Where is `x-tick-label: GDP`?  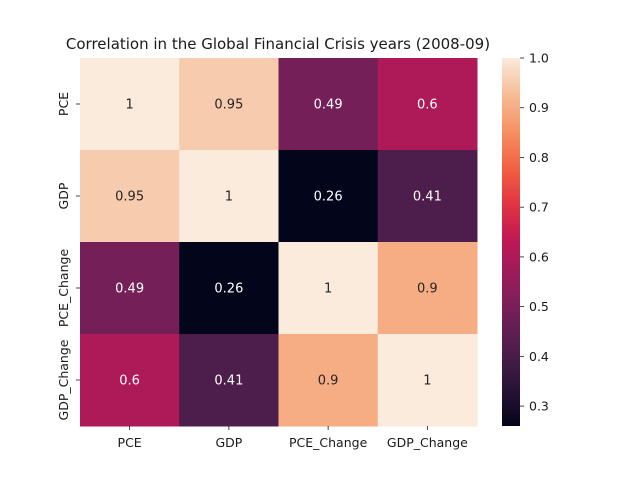 x-tick-label: GDP is located at coordinates (228, 442).